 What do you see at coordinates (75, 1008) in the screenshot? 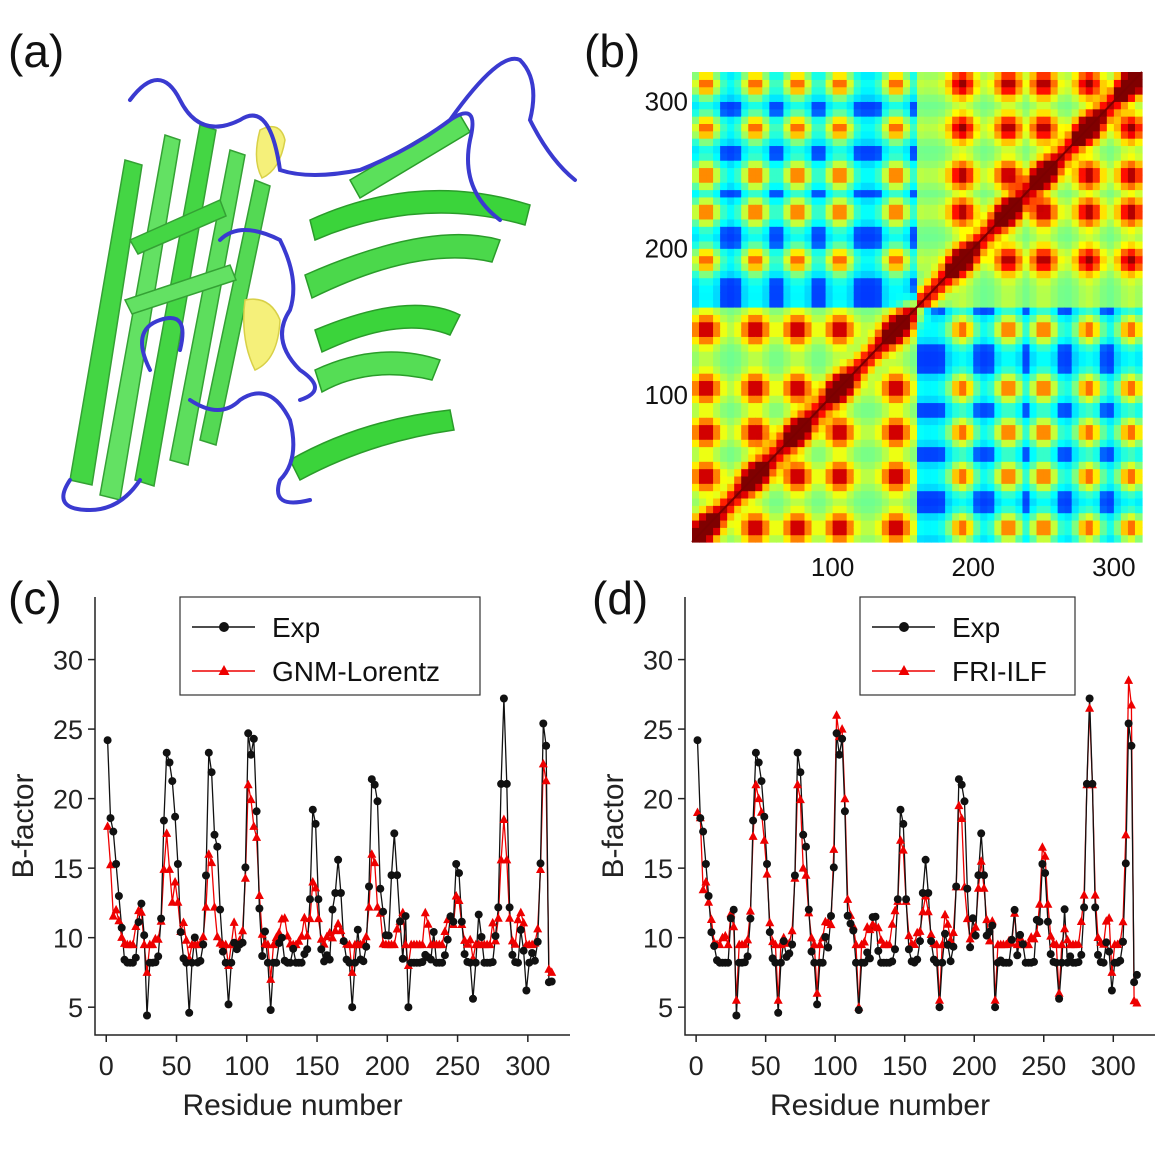
I see `y-tick-label: 5` at bounding box center [75, 1008].